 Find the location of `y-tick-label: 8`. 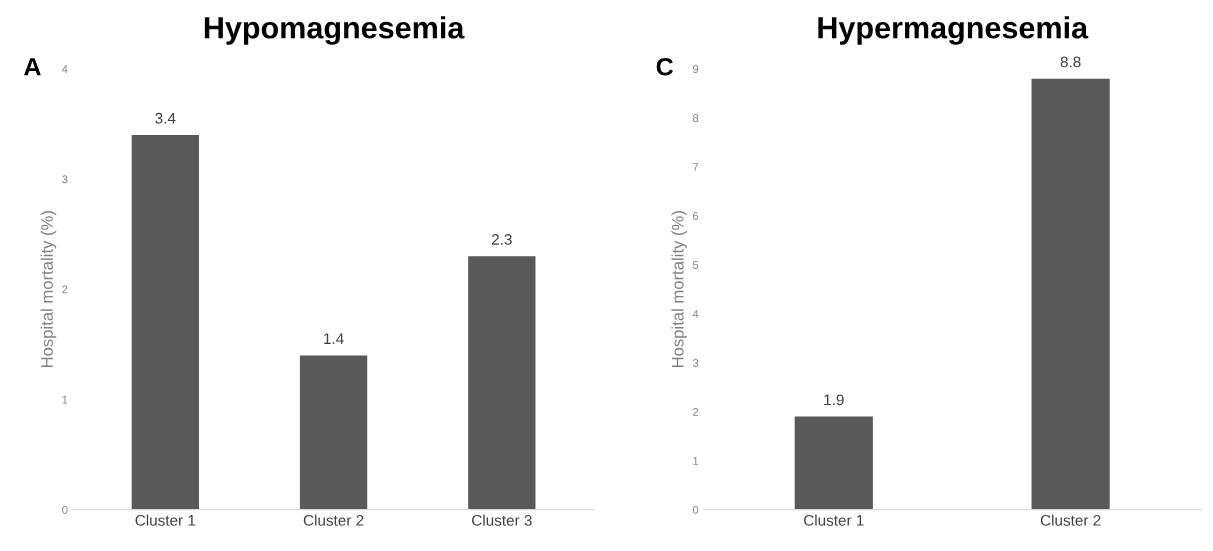

y-tick-label: 8 is located at coordinates (695, 118).